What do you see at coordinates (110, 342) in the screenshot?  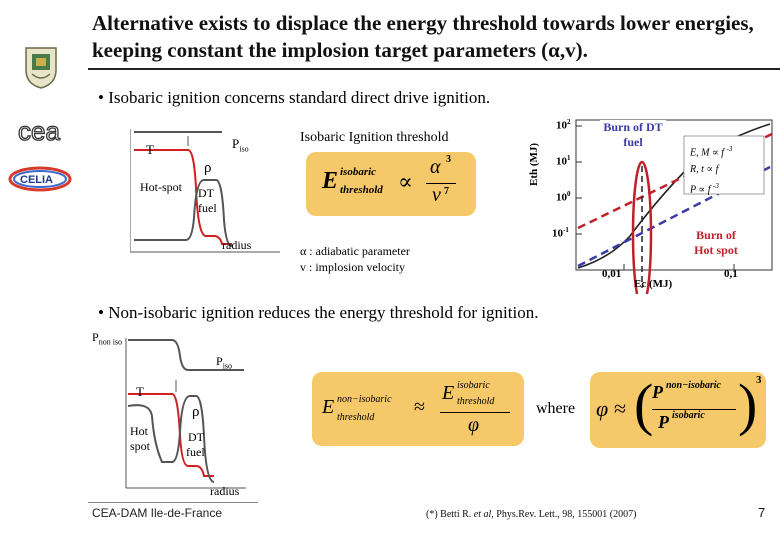 I see `p-noniso-sub: non iso` at bounding box center [110, 342].